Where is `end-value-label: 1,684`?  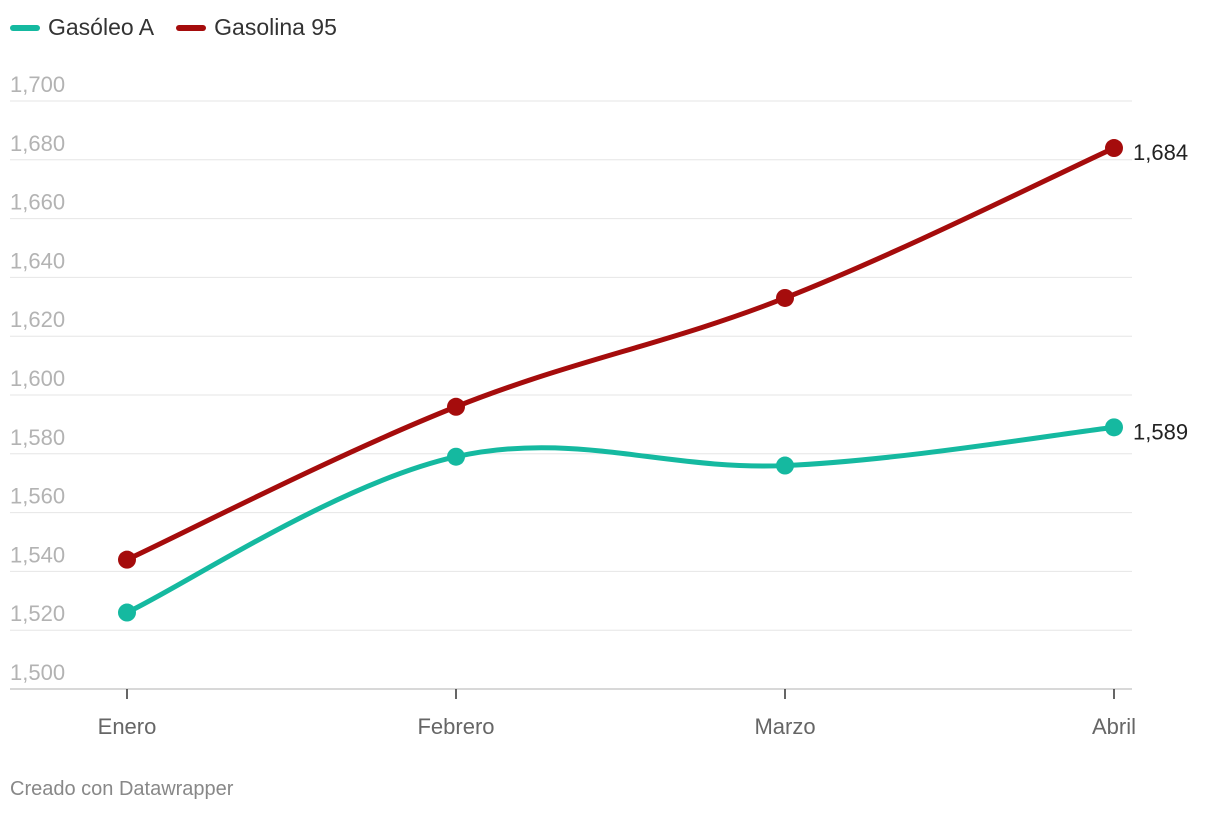
end-value-label: 1,684 is located at coordinates (1160, 152).